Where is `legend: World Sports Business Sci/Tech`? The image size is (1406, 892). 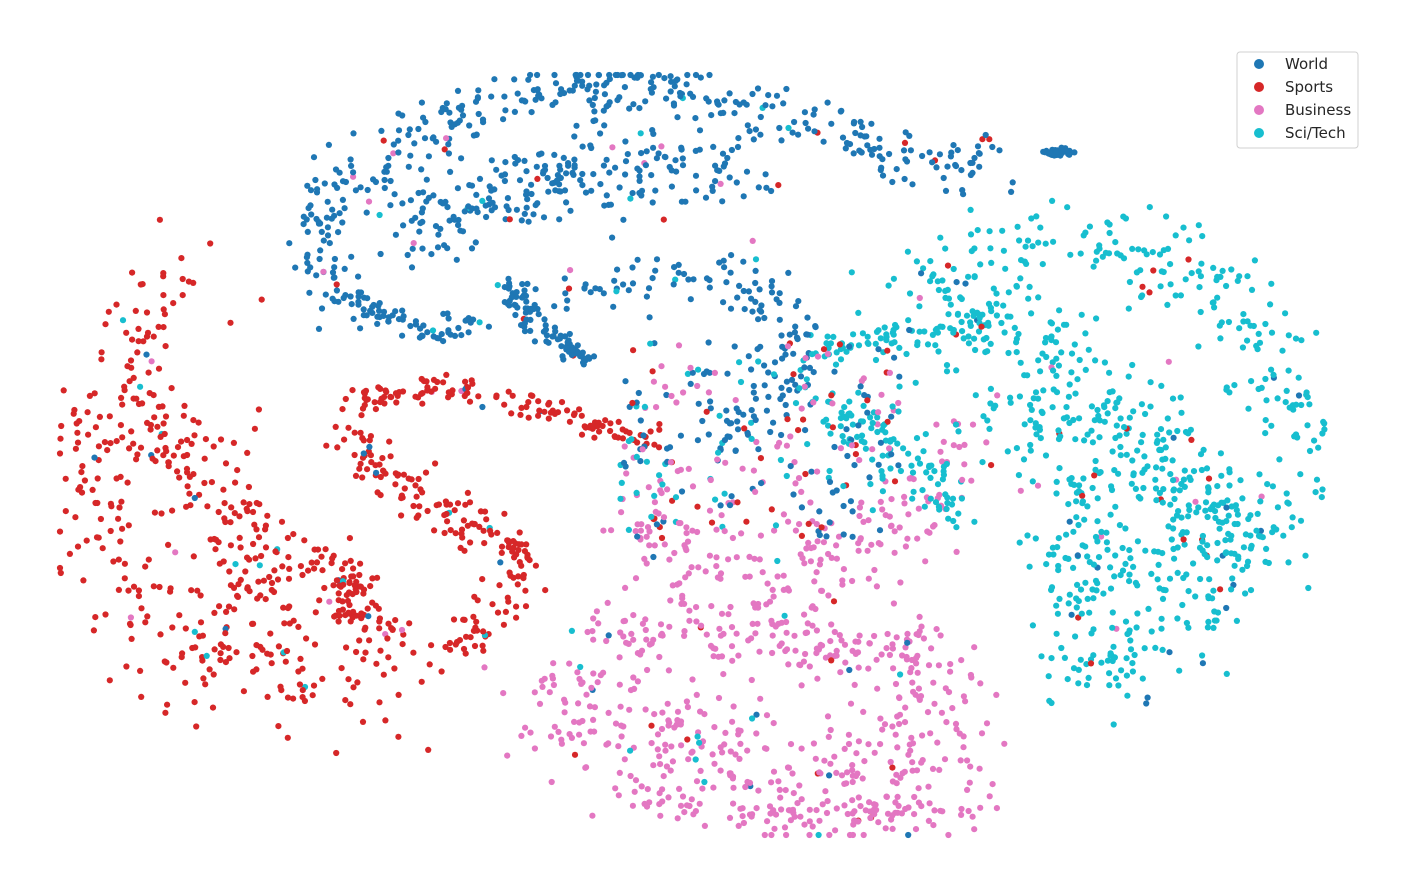
legend: World Sports Business Sci/Tech is located at coordinates (1297, 100).